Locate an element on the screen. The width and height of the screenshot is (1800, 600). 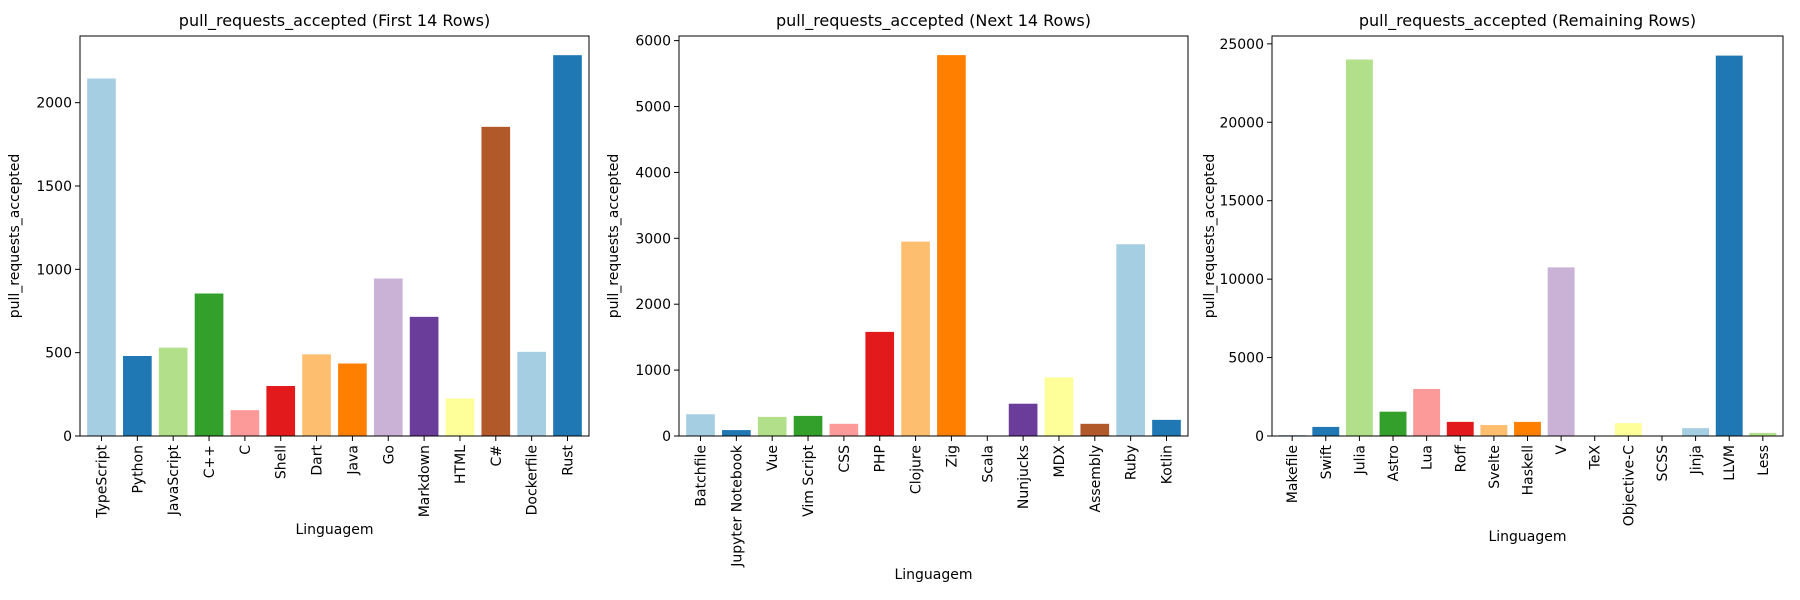
bar-roff is located at coordinates (1460, 428).